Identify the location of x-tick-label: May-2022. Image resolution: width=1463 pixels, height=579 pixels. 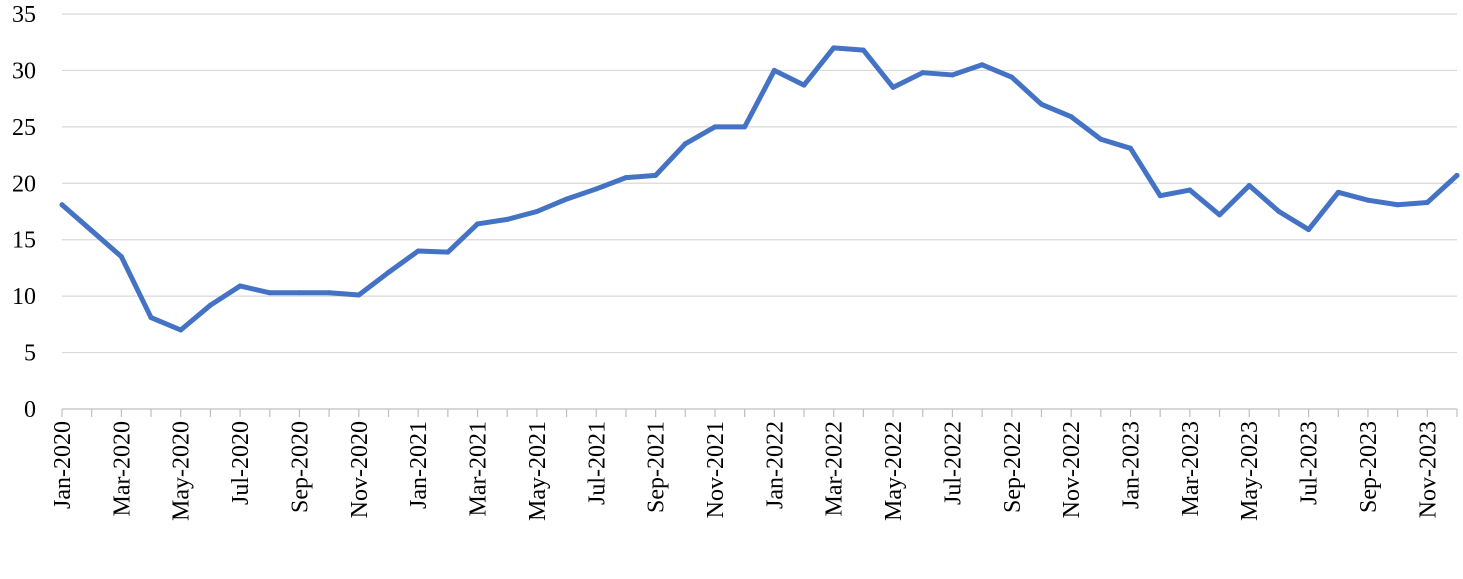
(894, 471).